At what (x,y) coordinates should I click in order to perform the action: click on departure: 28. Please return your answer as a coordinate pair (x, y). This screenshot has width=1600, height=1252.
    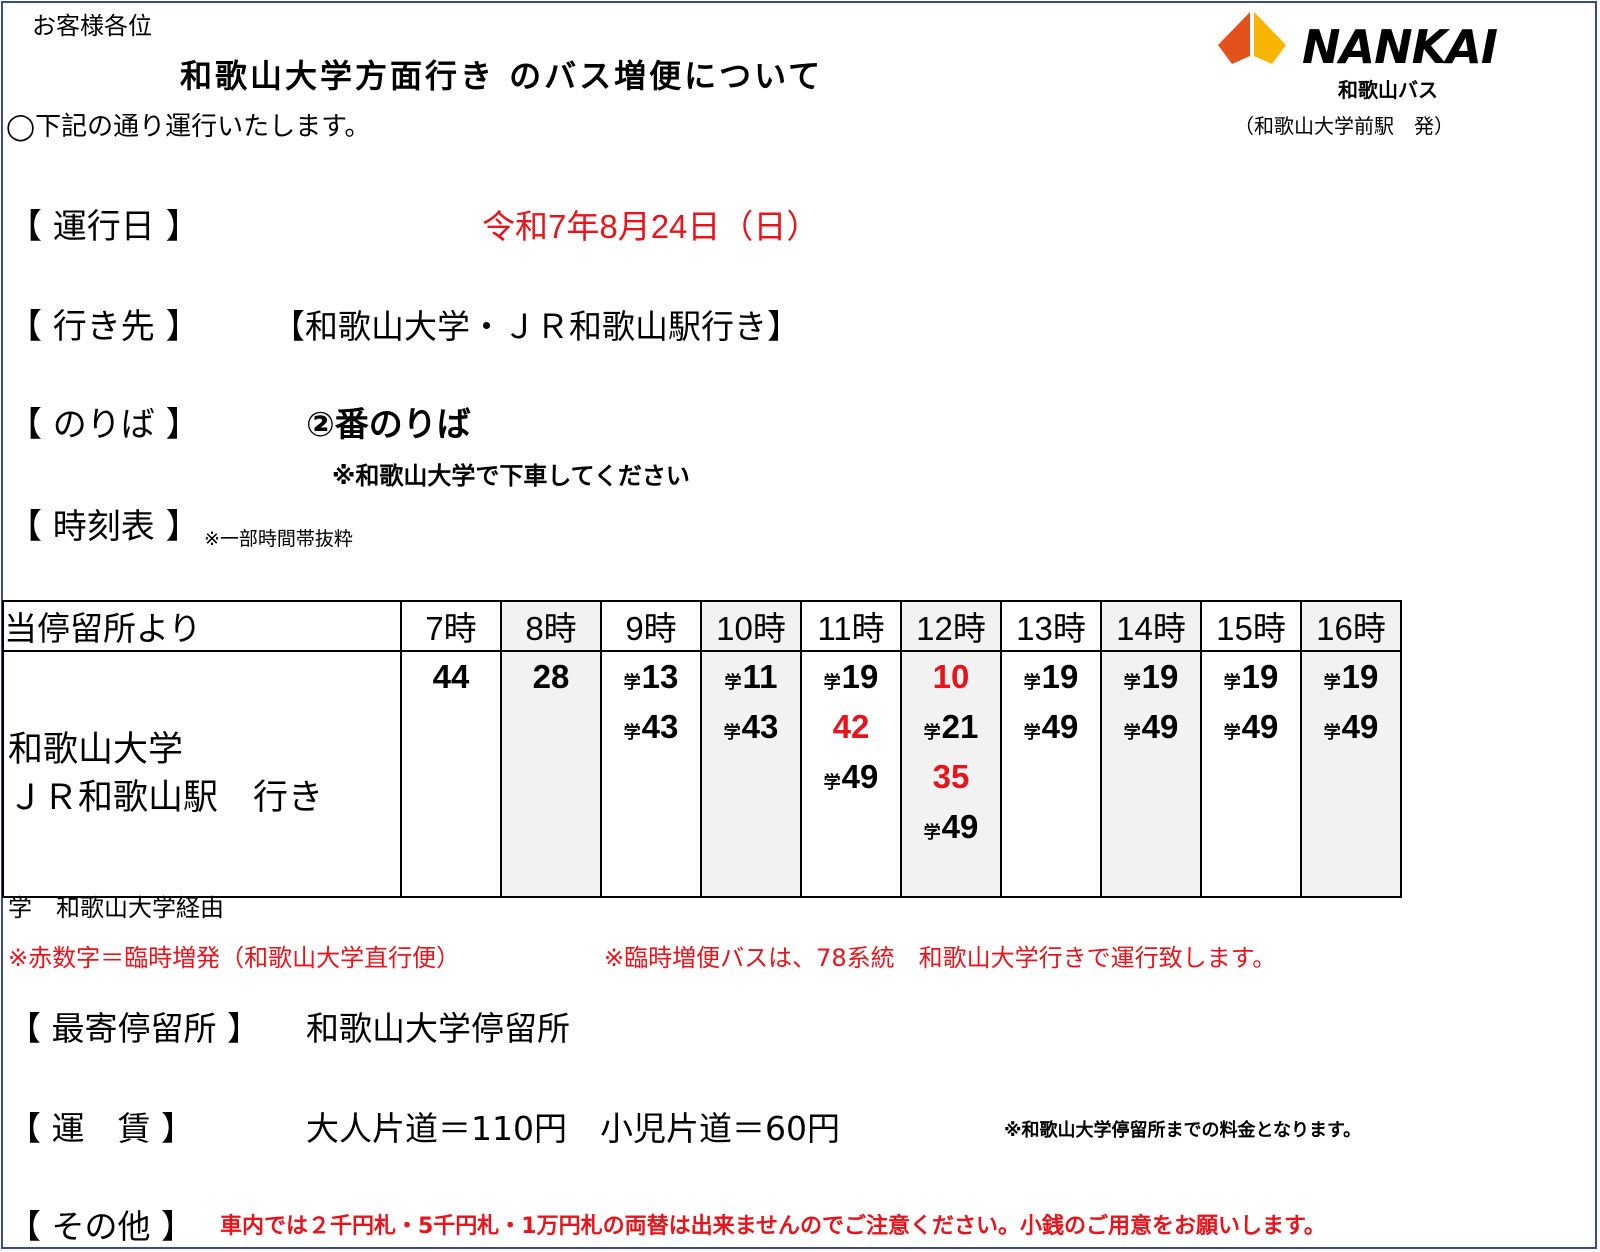
    Looking at the image, I should click on (551, 685).